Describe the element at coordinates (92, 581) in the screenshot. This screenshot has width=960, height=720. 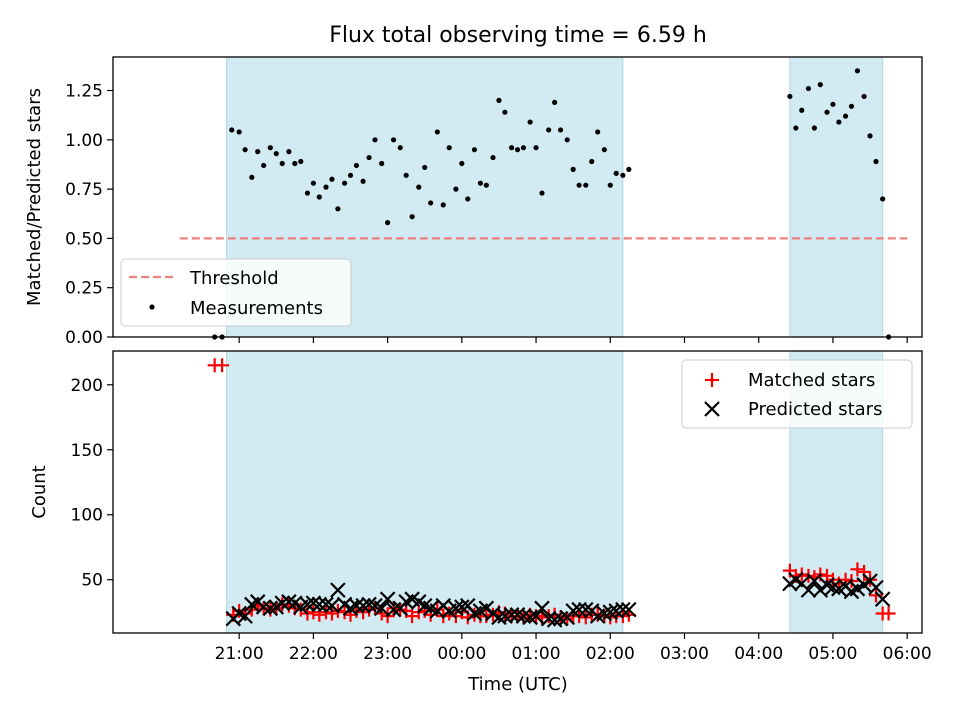
I see `y-tick-label: 50` at that location.